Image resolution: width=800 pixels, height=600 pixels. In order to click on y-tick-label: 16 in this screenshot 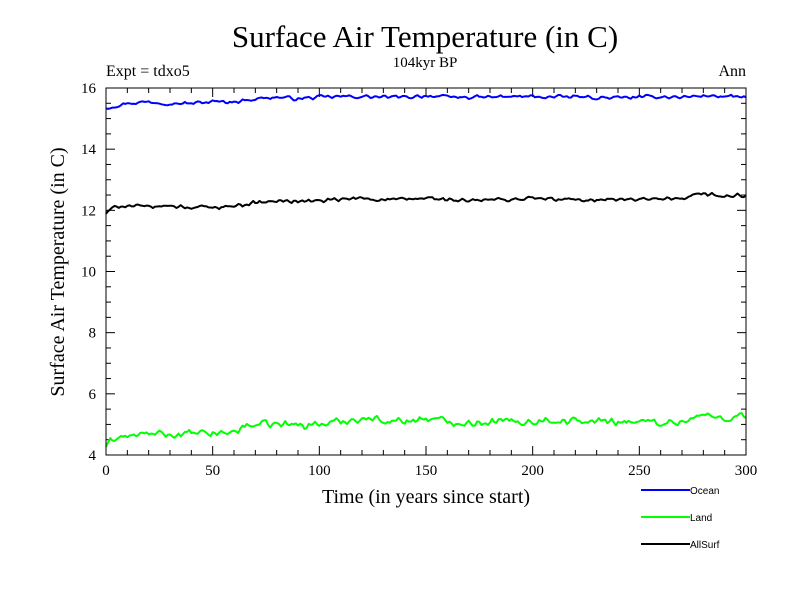, I will do `click(89, 89)`.